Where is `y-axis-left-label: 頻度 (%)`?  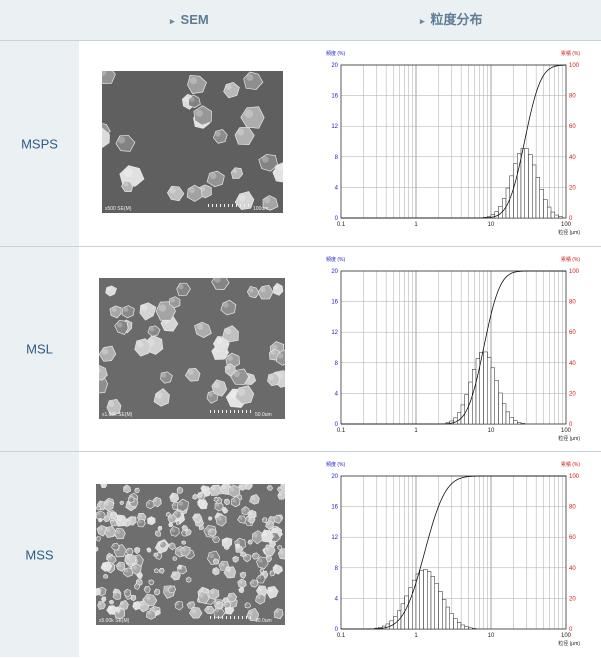
y-axis-left-label: 頻度 (%) is located at coordinates (336, 53).